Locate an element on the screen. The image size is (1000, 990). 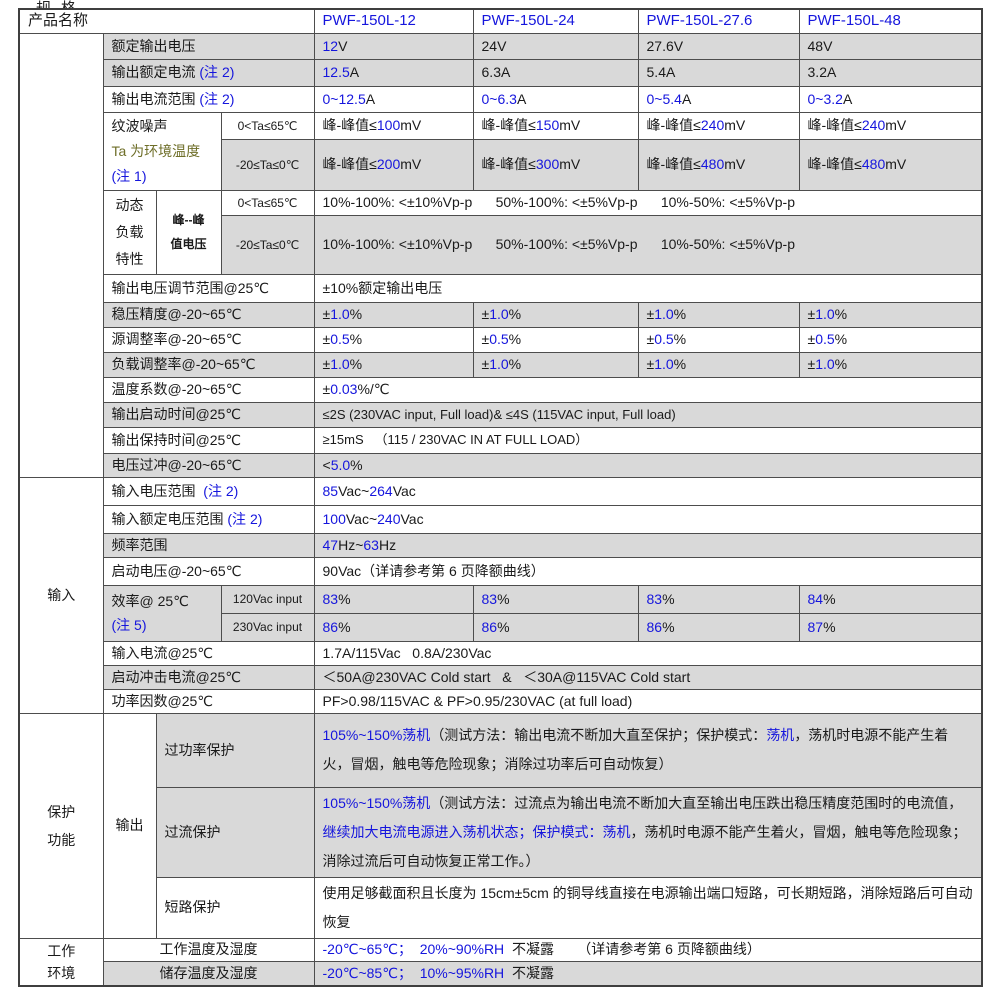
storage-temp-humidity-label: 储存温度及湿度 is located at coordinates (208, 973).